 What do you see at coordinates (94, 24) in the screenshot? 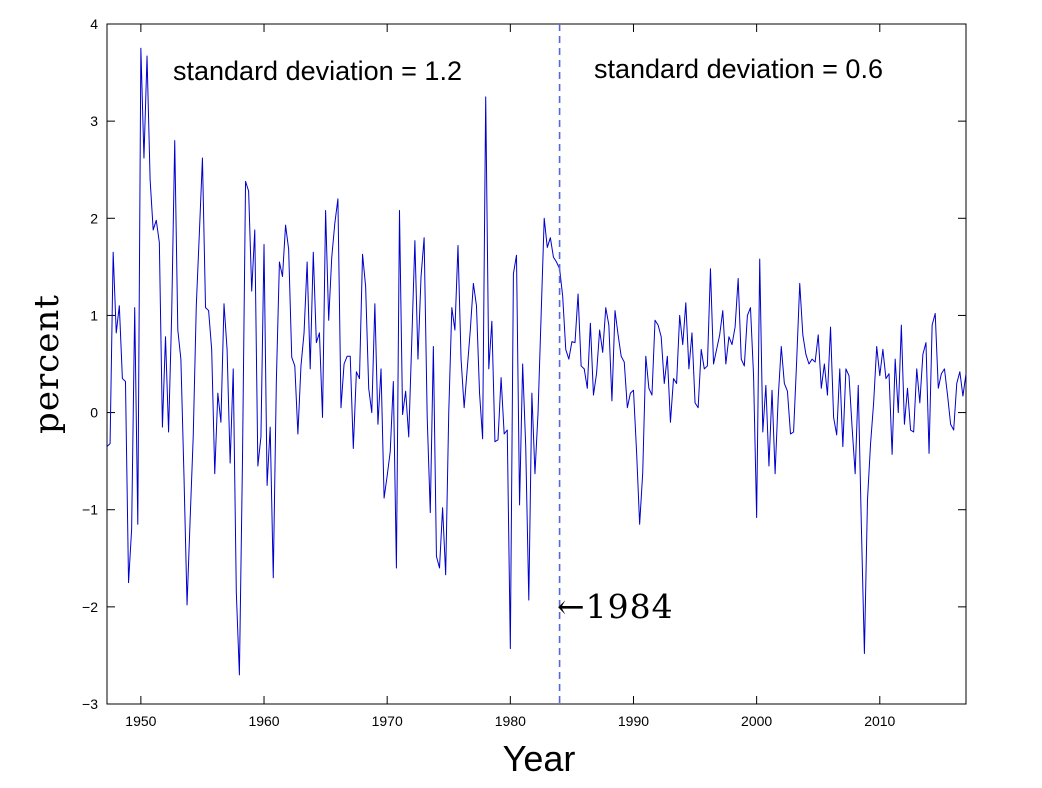
I see `y-tick-label: 4` at bounding box center [94, 24].